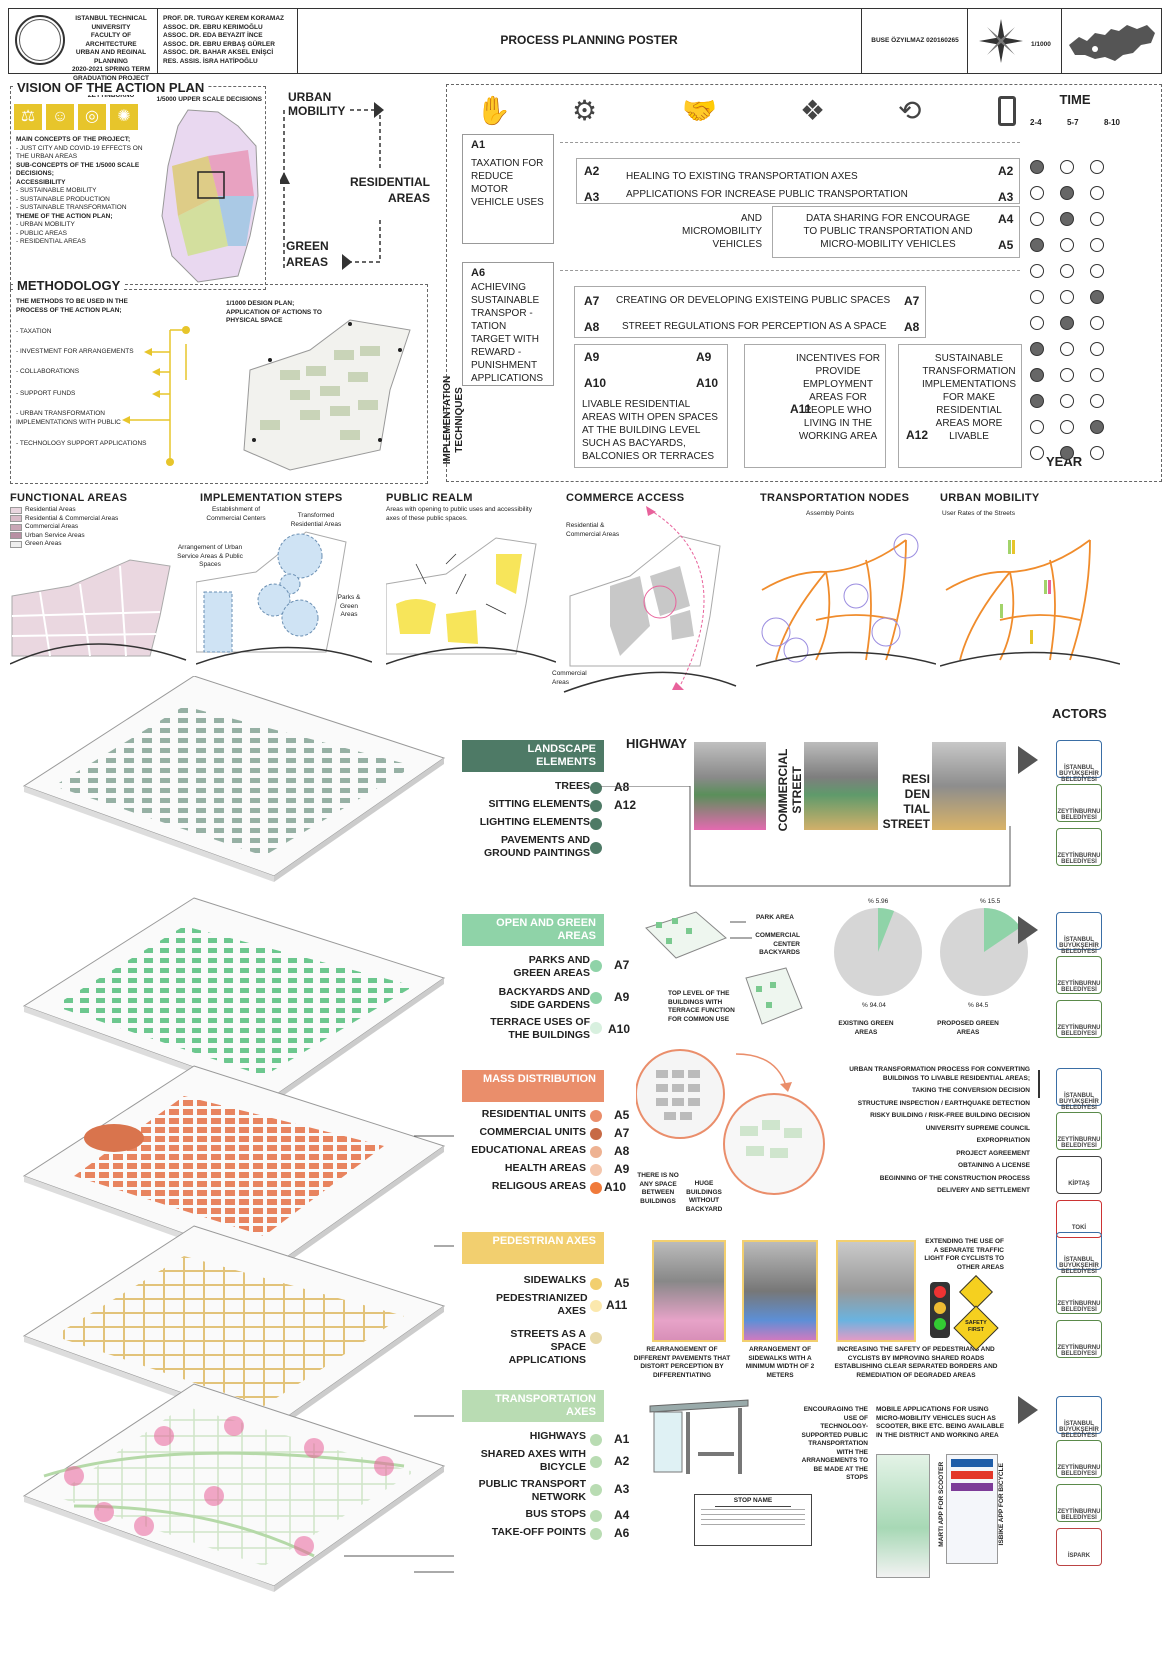  I want to click on app-label-2: ISBIKE APP FOR BICYCLE, so click(1001, 1504).